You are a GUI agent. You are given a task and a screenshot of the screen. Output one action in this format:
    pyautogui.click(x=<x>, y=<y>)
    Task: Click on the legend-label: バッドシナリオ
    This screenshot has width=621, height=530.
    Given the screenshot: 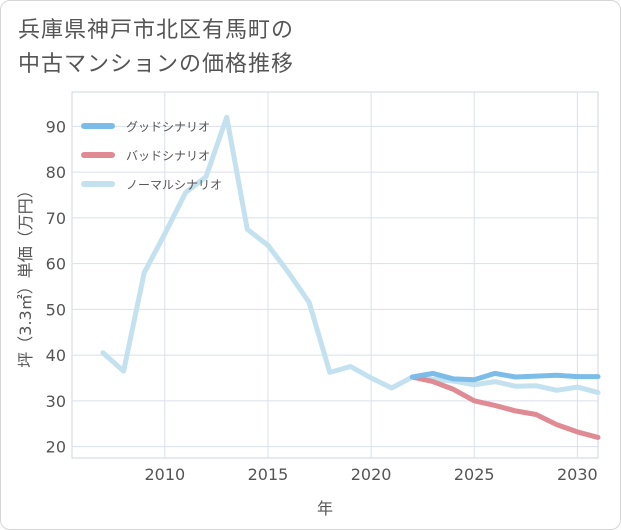 What is the action you would take?
    pyautogui.click(x=168, y=156)
    